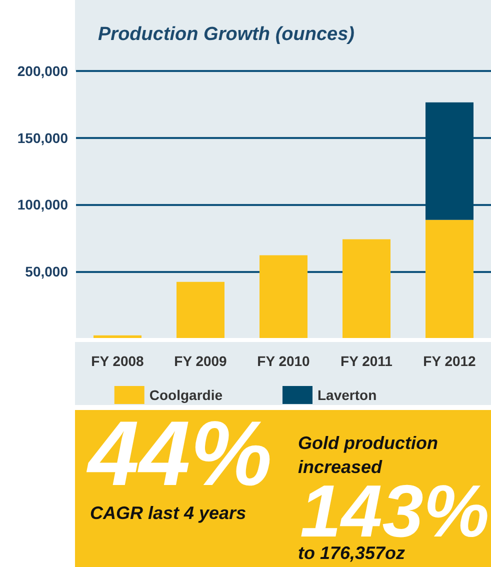  Describe the element at coordinates (352, 553) in the screenshot. I see `text: to 176,357oz` at that location.